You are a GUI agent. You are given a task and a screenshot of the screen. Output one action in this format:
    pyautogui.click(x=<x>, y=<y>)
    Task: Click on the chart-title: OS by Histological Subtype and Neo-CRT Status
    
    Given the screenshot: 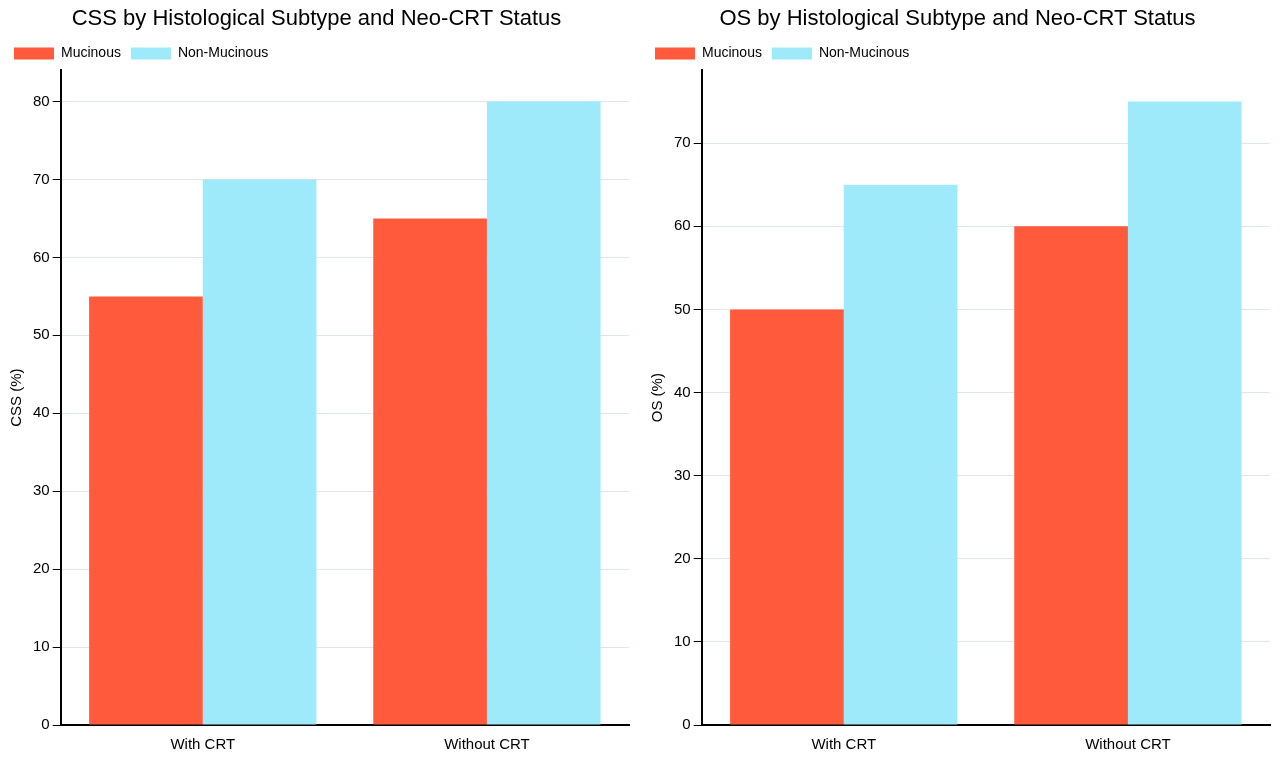 What is the action you would take?
    pyautogui.click(x=957, y=18)
    